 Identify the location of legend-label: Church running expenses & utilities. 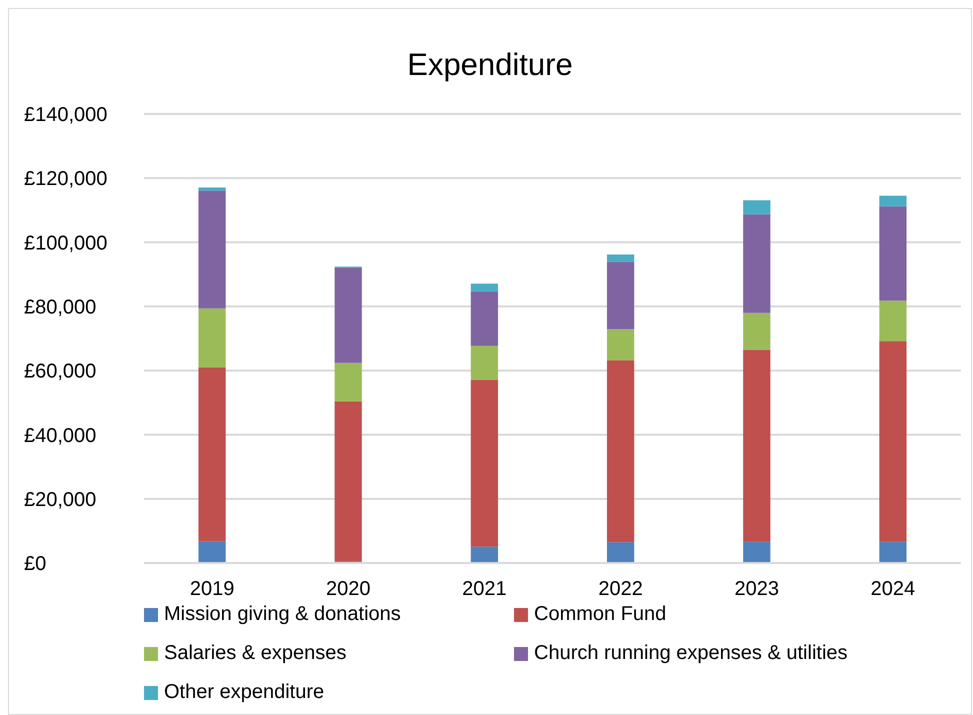
(691, 653).